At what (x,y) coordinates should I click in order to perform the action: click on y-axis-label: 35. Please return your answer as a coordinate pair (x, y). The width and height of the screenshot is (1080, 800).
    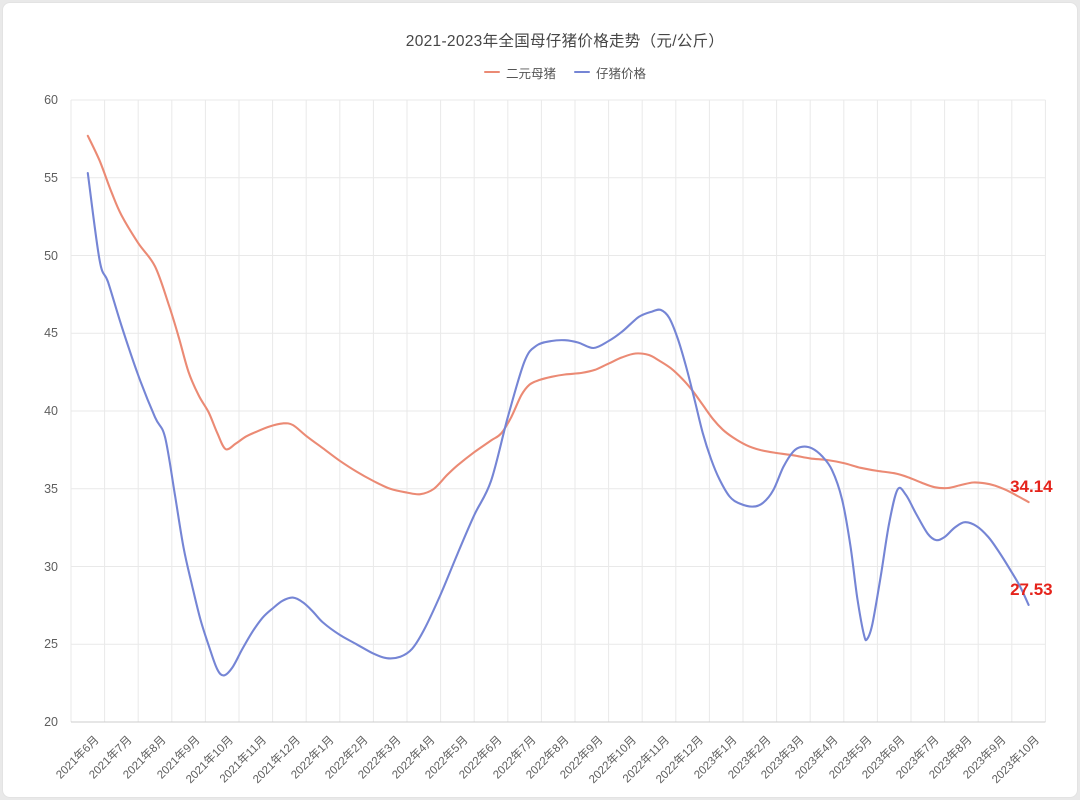
    Looking at the image, I should click on (51, 488).